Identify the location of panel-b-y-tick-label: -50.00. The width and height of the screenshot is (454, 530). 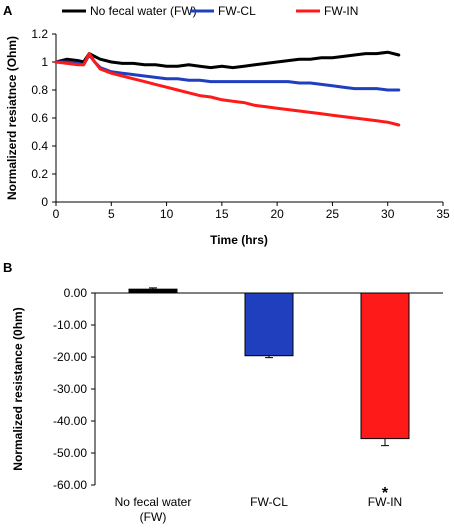
(70, 453).